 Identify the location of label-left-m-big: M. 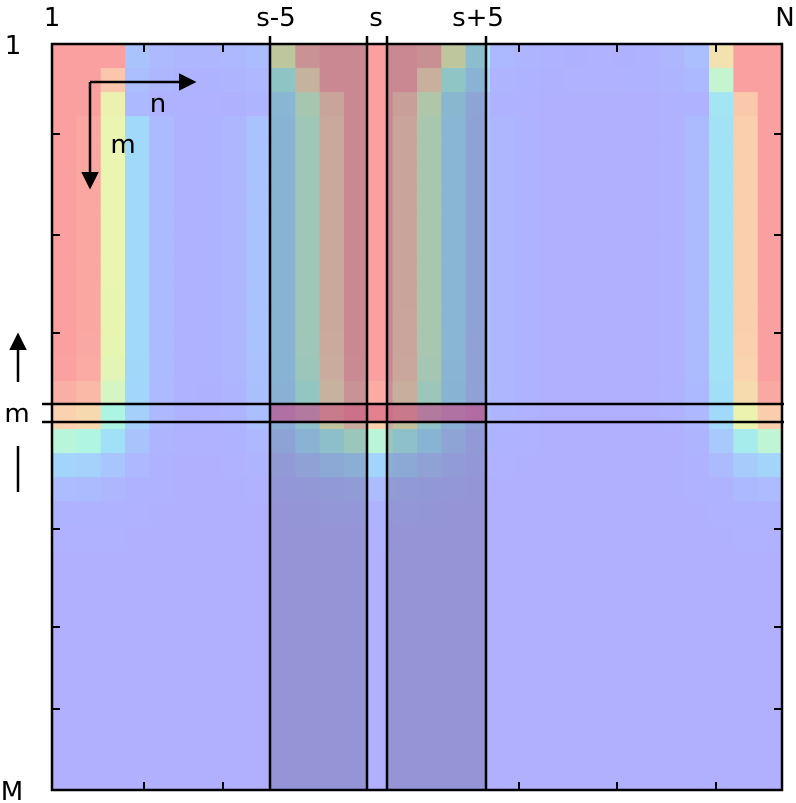
(12, 790).